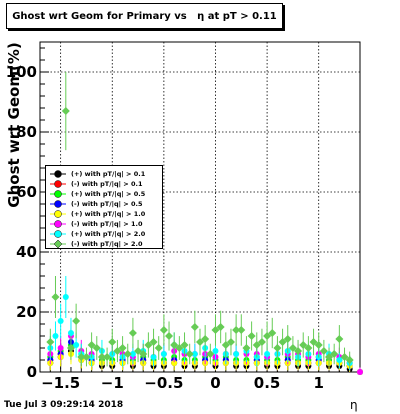  What do you see at coordinates (107, 184) in the screenshot?
I see `legend-label: (-) with pT/|q| > 0.1` at bounding box center [107, 184].